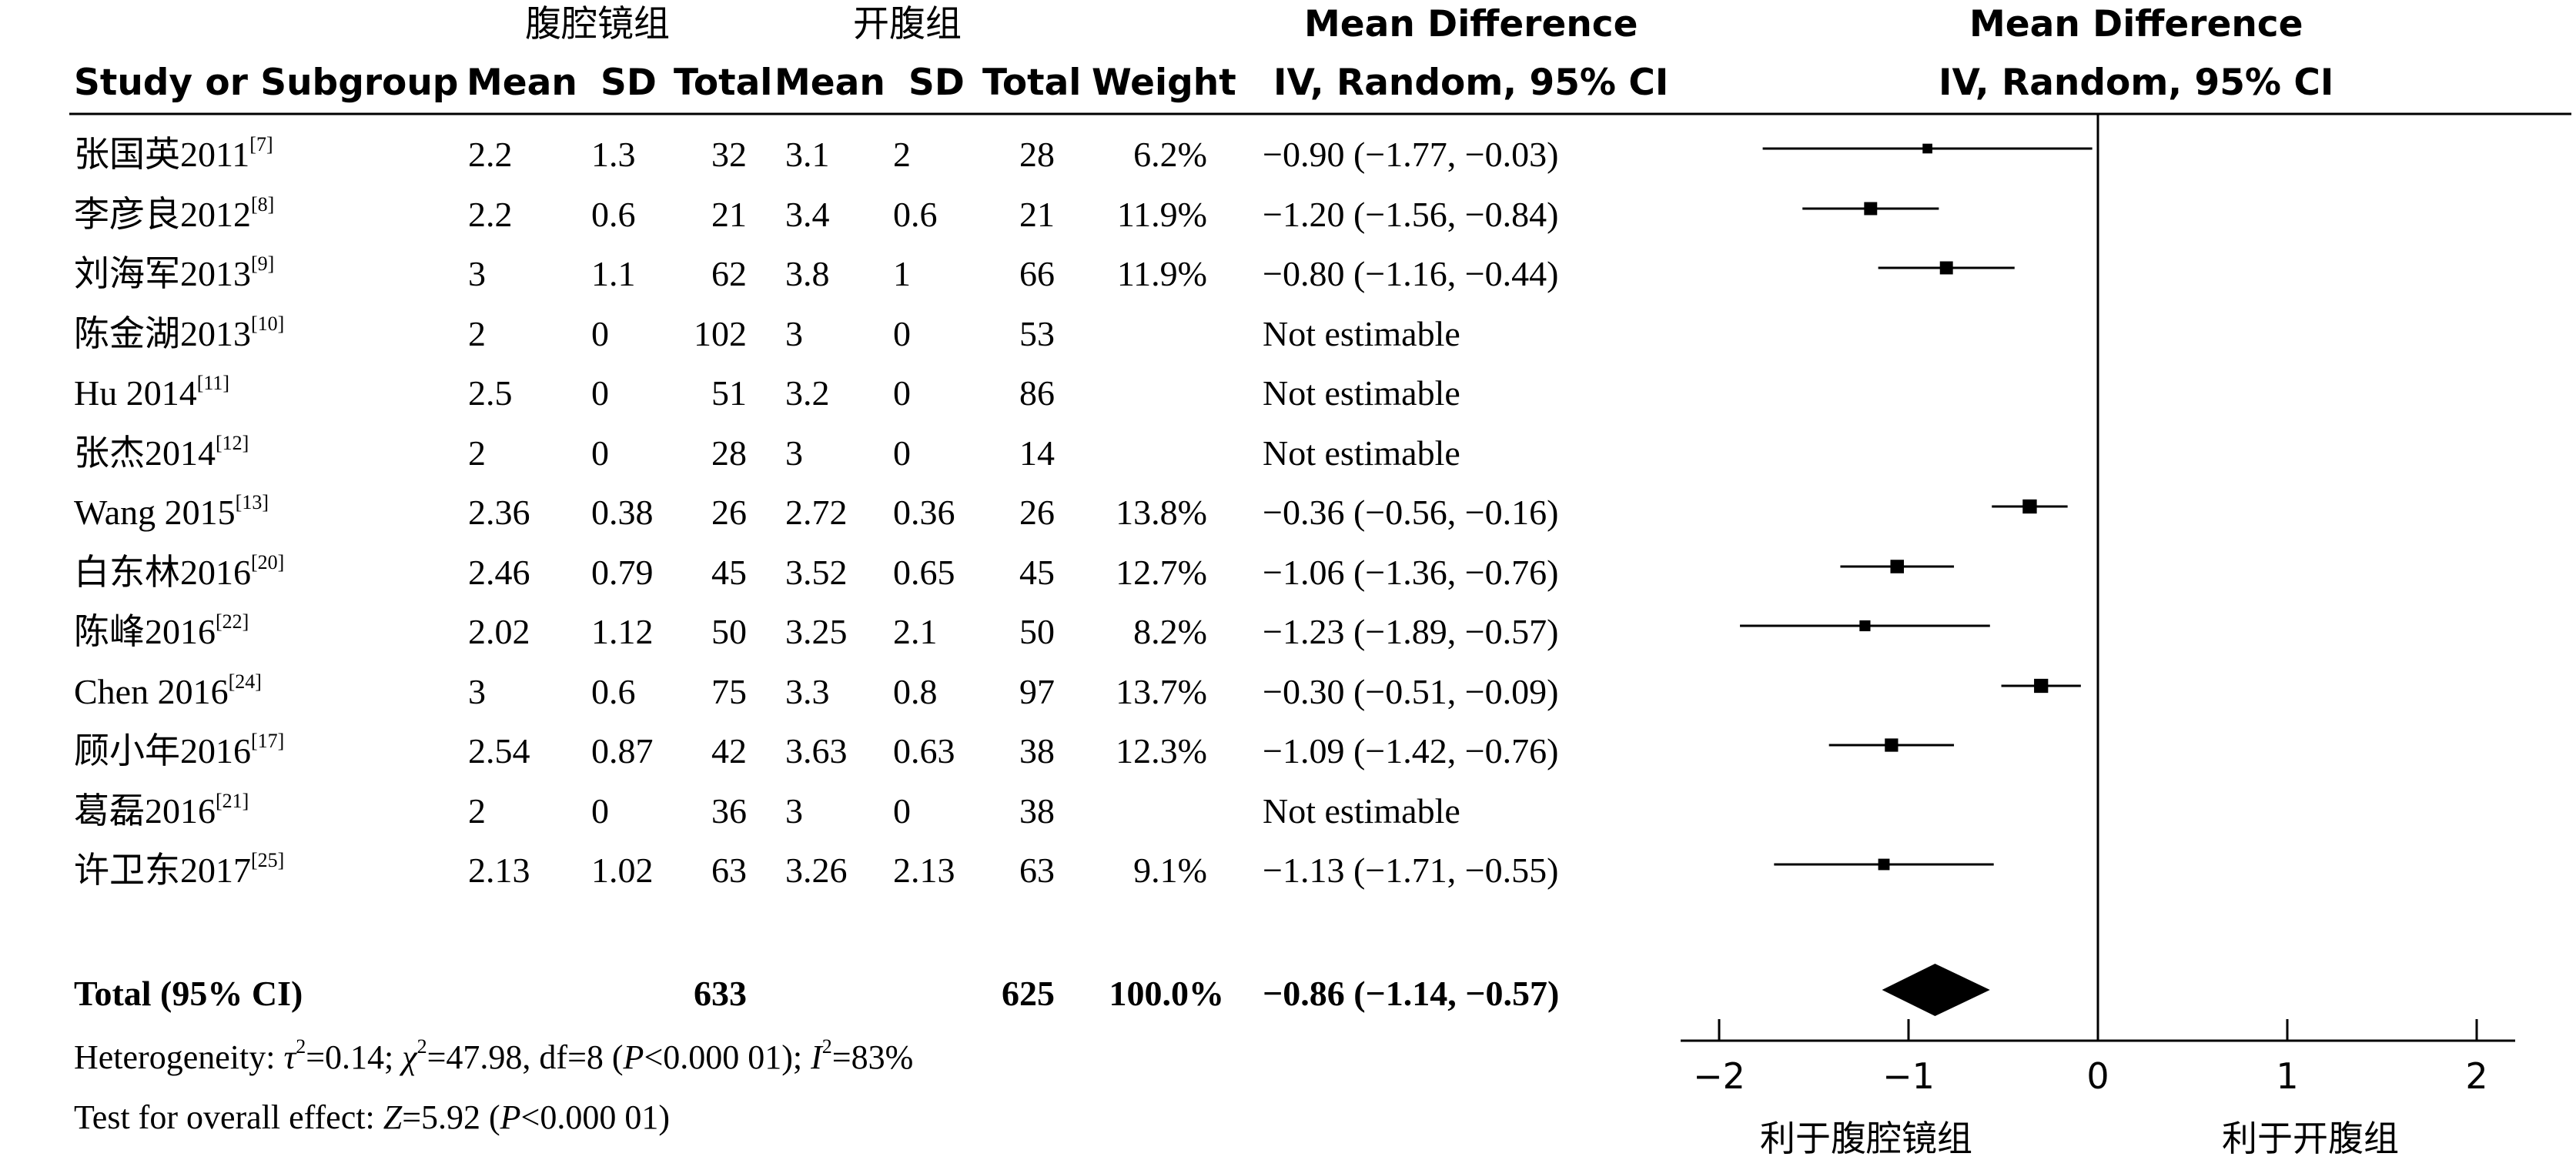 This screenshot has height=1160, width=2576. What do you see at coordinates (268, 324) in the screenshot?
I see `study-ref: [10]` at bounding box center [268, 324].